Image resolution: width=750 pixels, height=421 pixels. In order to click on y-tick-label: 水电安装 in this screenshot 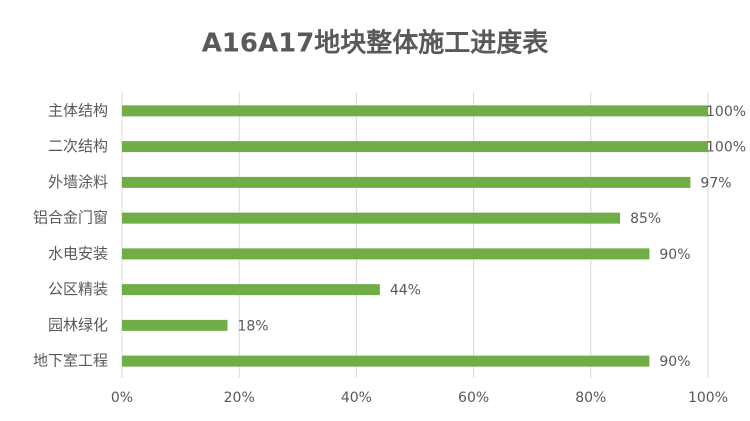, I will do `click(78, 253)`.